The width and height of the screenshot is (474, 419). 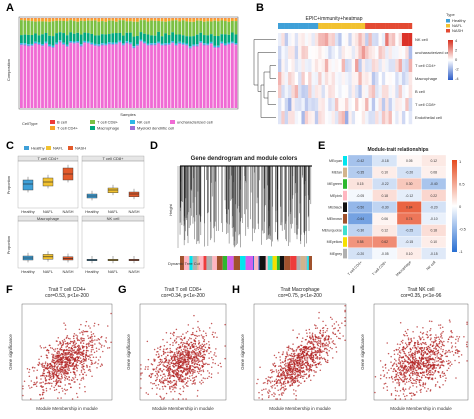 I want to click on correlation-value: 0.74, so click(x=409, y=219).